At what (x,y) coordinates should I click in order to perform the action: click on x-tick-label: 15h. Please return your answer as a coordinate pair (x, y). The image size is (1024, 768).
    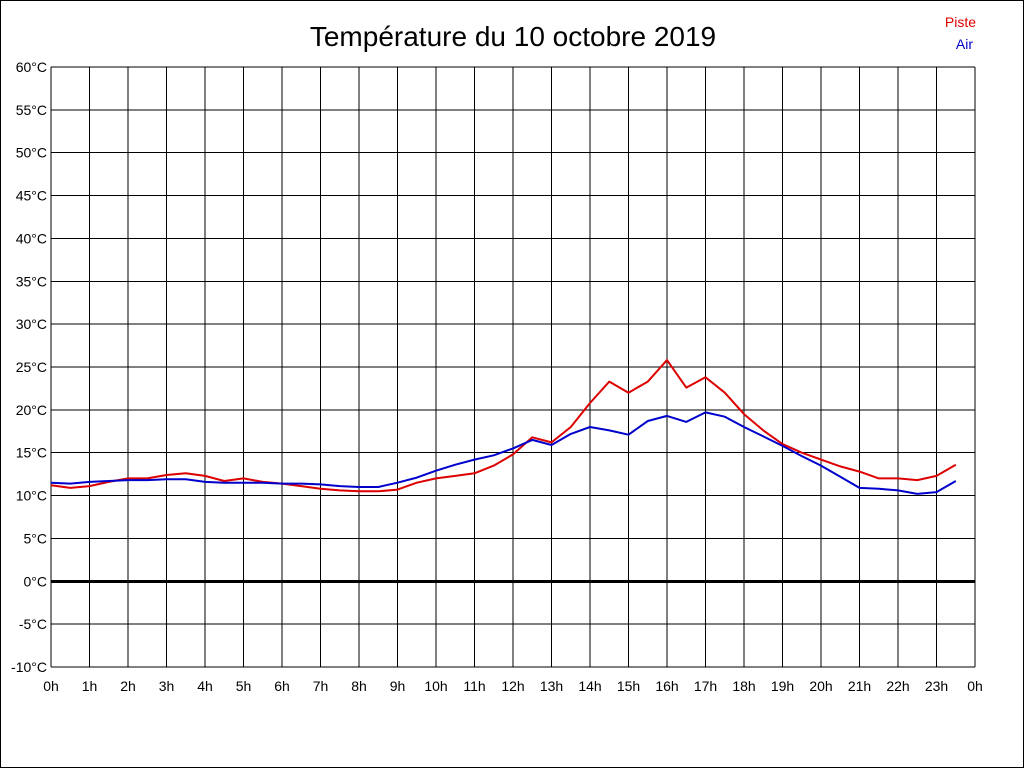
    Looking at the image, I should click on (628, 686).